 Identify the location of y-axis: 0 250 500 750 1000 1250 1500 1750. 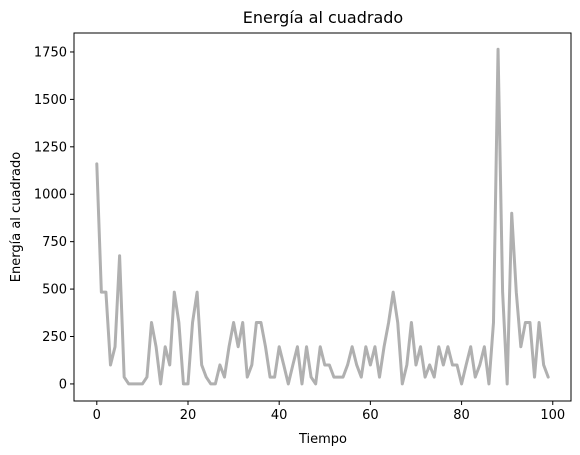
(54, 218).